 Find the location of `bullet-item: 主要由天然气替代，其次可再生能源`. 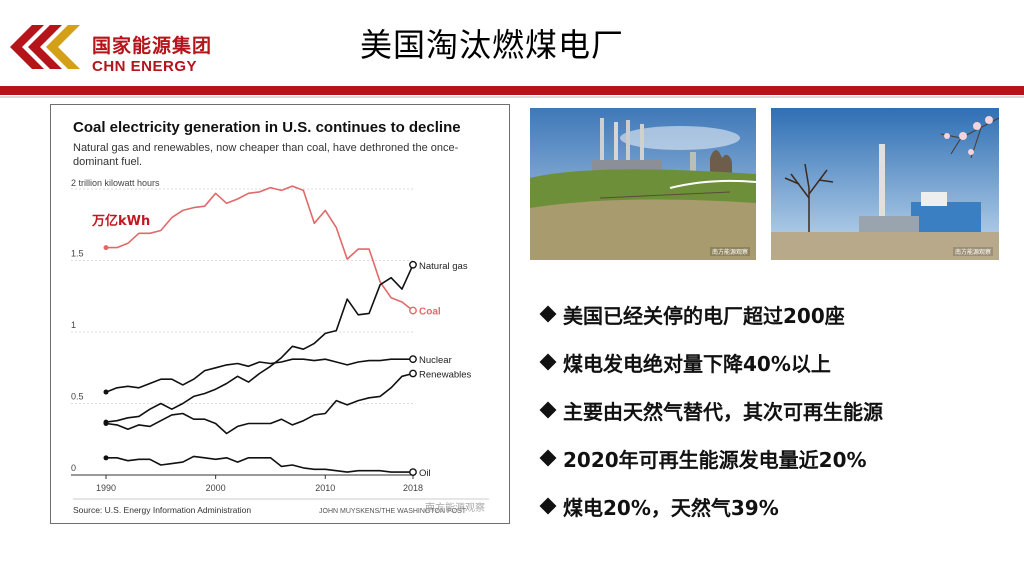

bullet-item: 主要由天然气替代，其次可再生能源 is located at coordinates (773, 410).